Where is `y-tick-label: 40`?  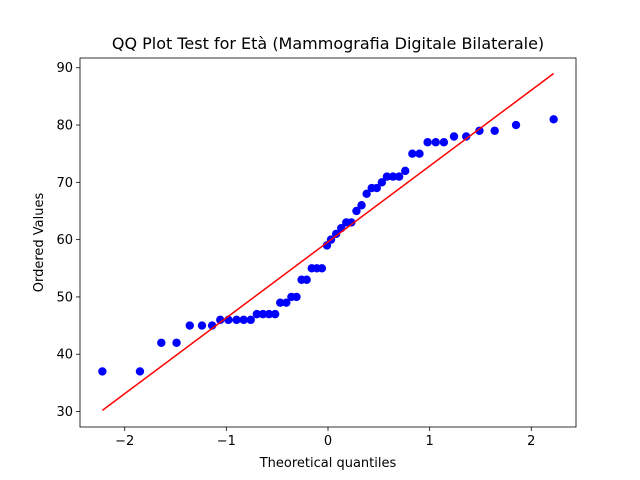 y-tick-label: 40 is located at coordinates (64, 355).